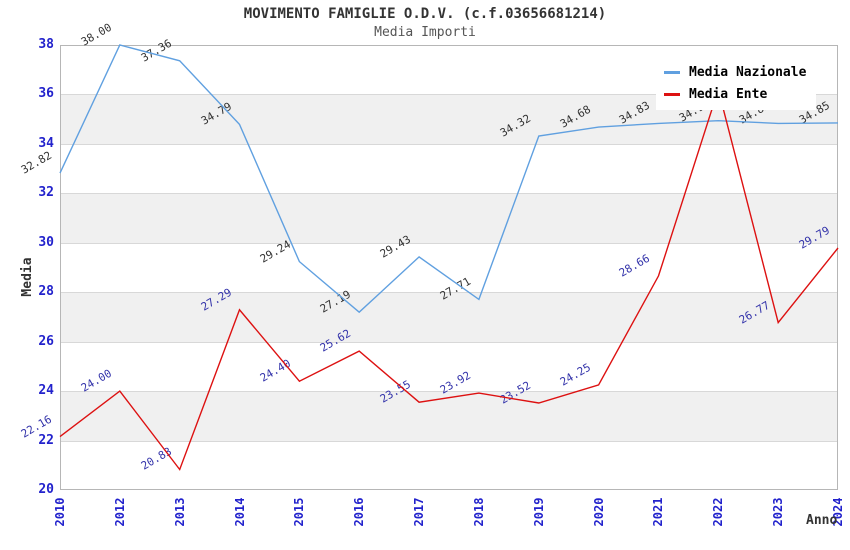 This screenshot has width=850, height=550. Describe the element at coordinates (658, 512) in the screenshot. I see `x-tick-label: 2021` at that location.